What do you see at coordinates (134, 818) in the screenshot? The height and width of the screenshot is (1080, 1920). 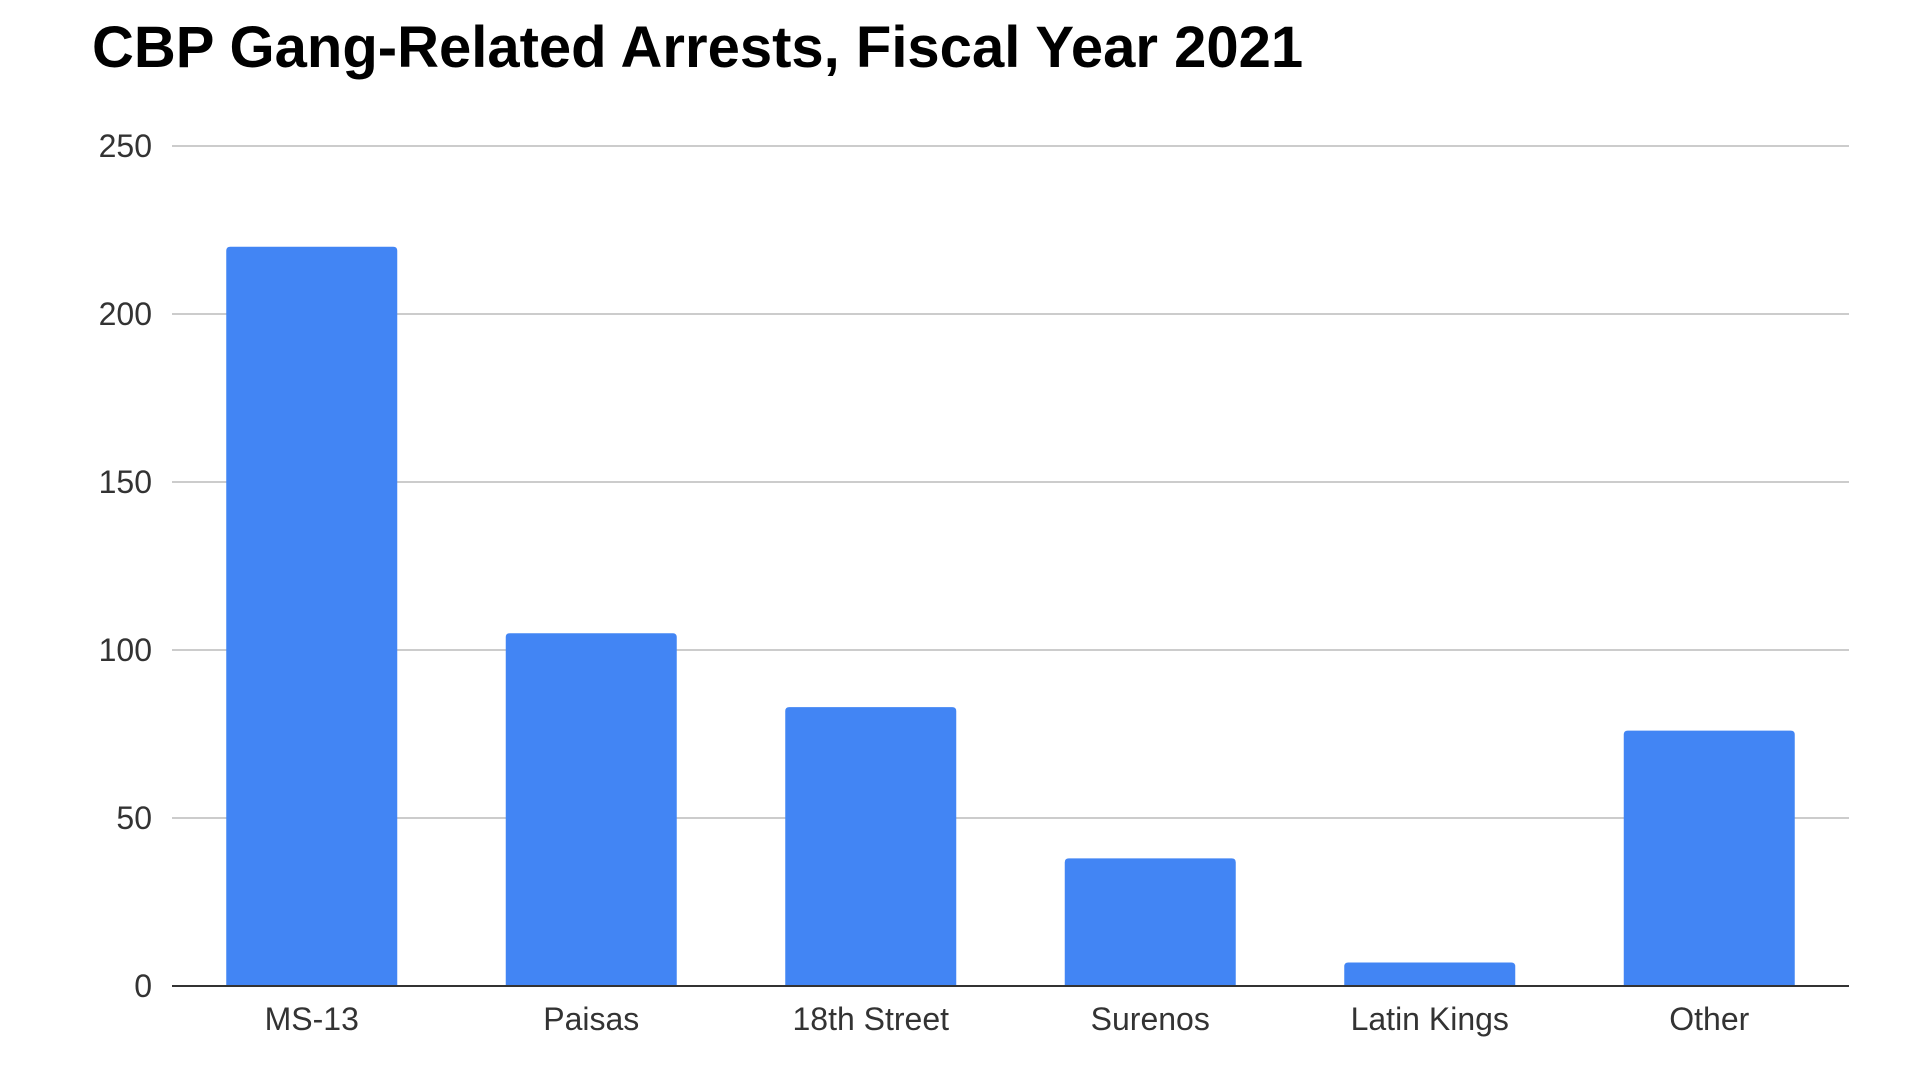 I see `y-tick-label: 50` at bounding box center [134, 818].